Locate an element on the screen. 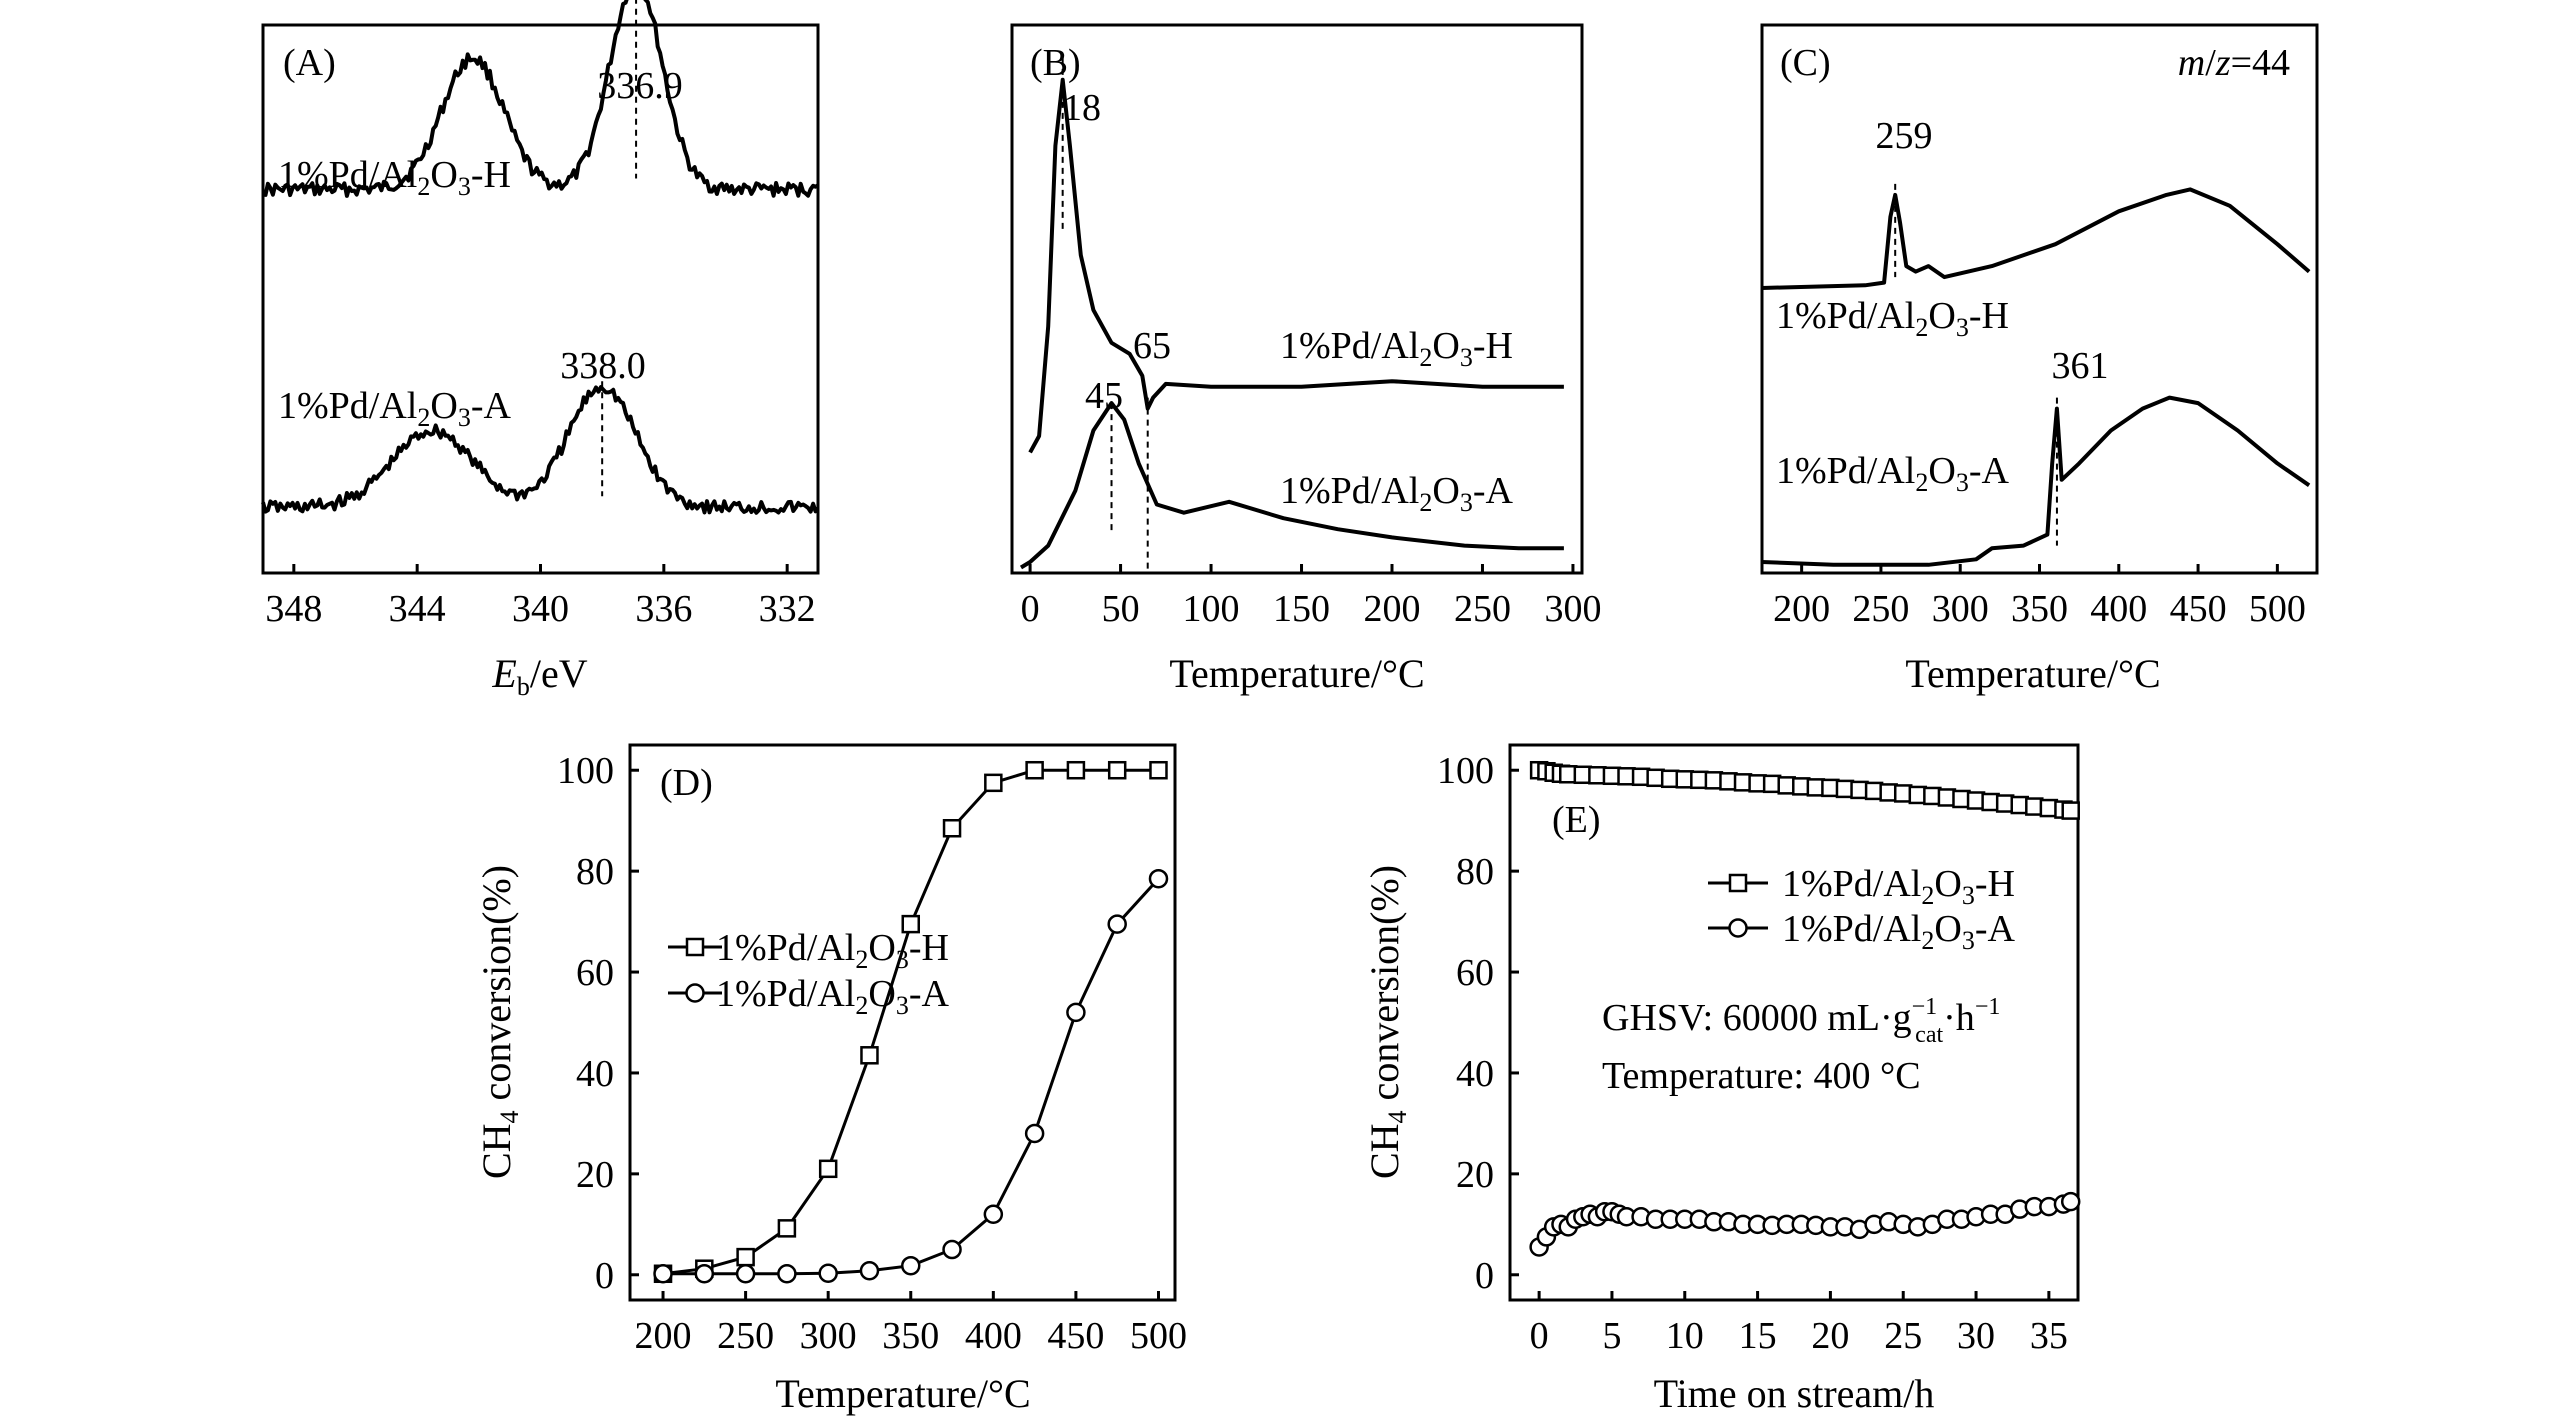 This screenshot has height=1417, width=2567. panel-a-series-h-label: 1%Pd/Al2O3-H is located at coordinates (394, 177).